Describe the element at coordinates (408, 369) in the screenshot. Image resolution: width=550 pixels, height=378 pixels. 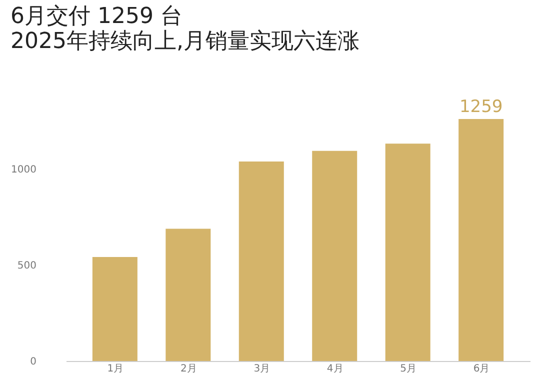
I see `x-tick-label: 5月` at that location.